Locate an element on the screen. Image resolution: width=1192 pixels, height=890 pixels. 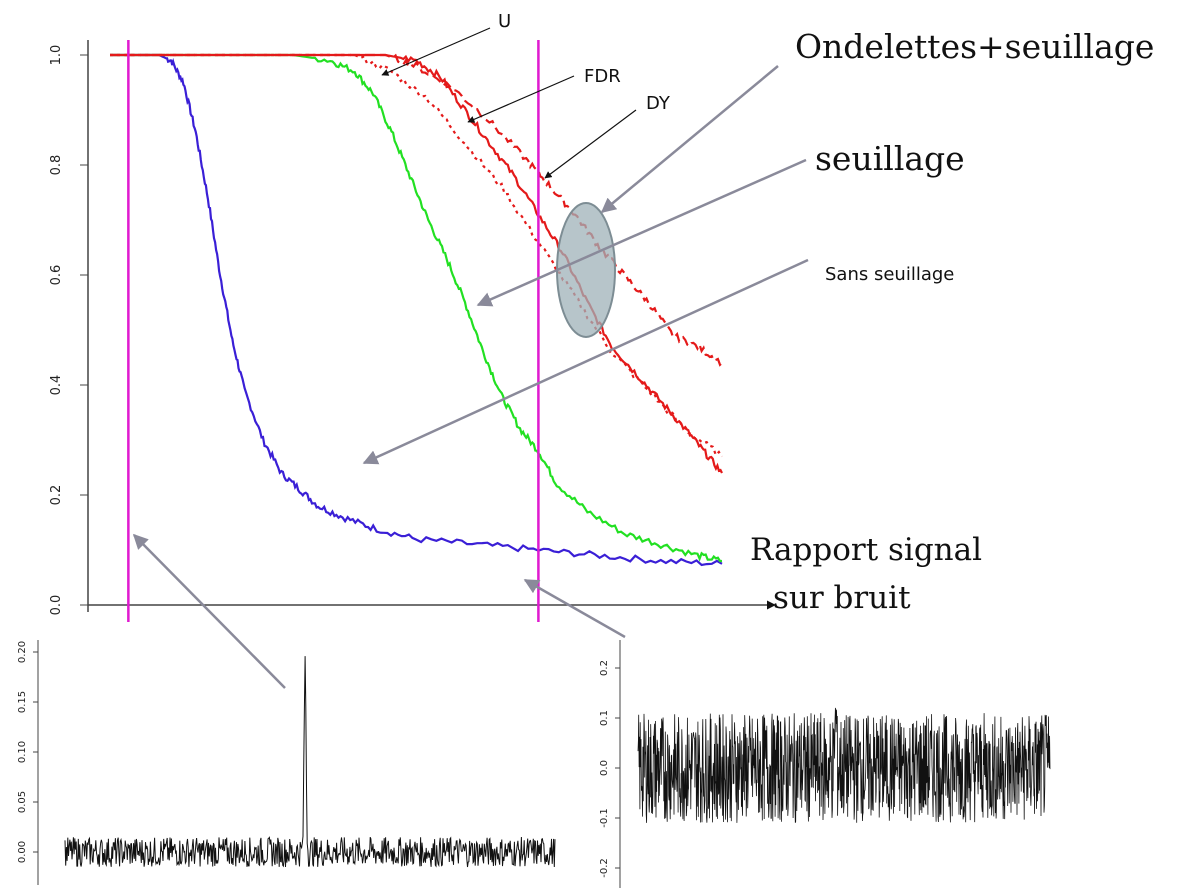
label-ondelettes-seuillage: Ondelettes+seuillage is located at coordinates (974, 46).